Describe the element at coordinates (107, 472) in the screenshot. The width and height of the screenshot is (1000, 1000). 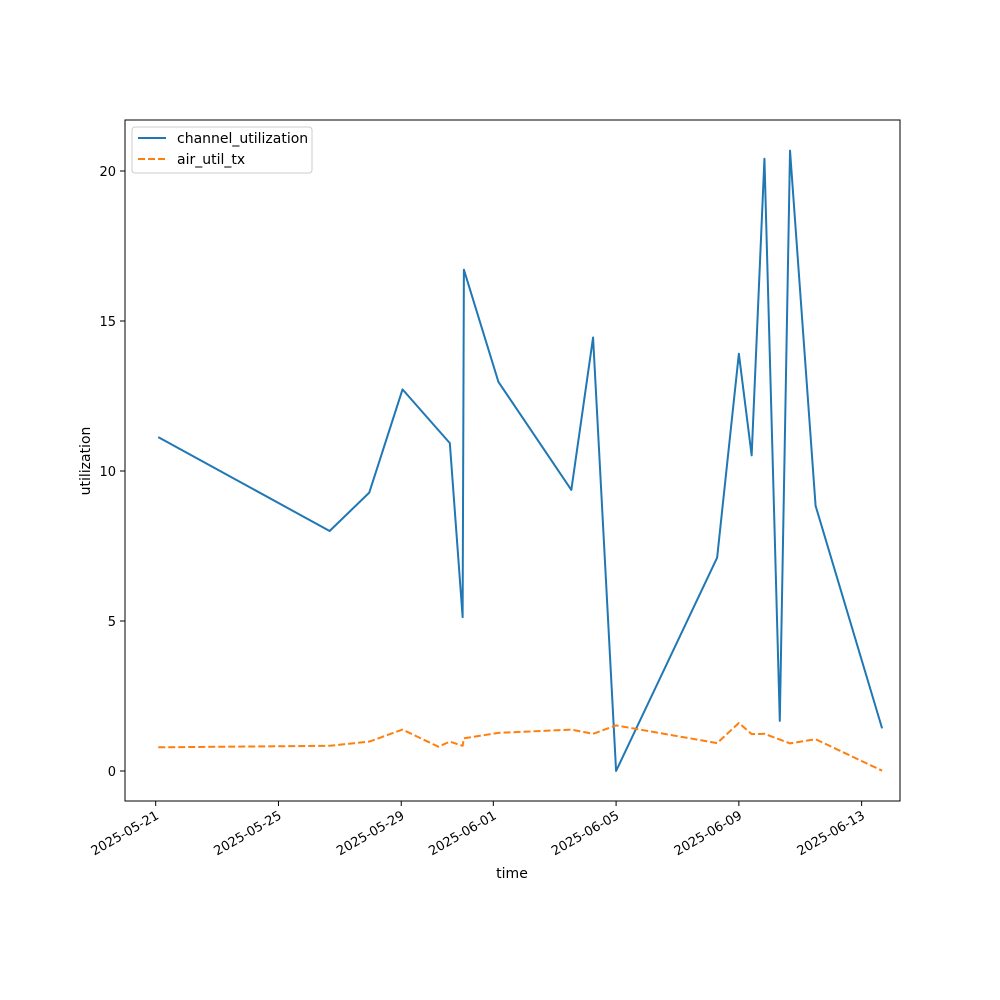
I see `y-tick-label: 10` at that location.